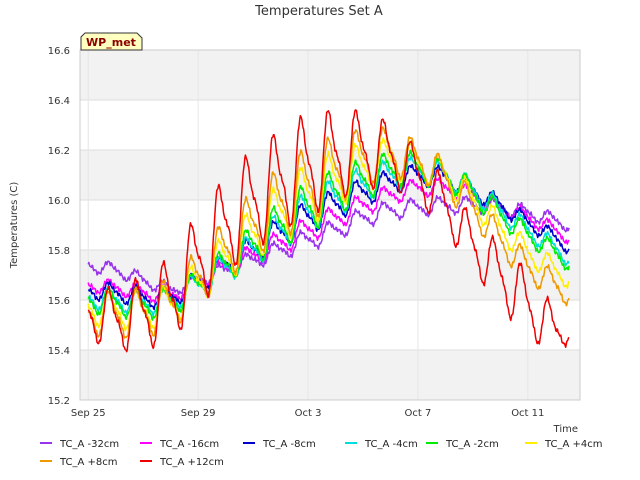 The image size is (640, 480). I want to click on y-tick-label: 15.2, so click(59, 401).